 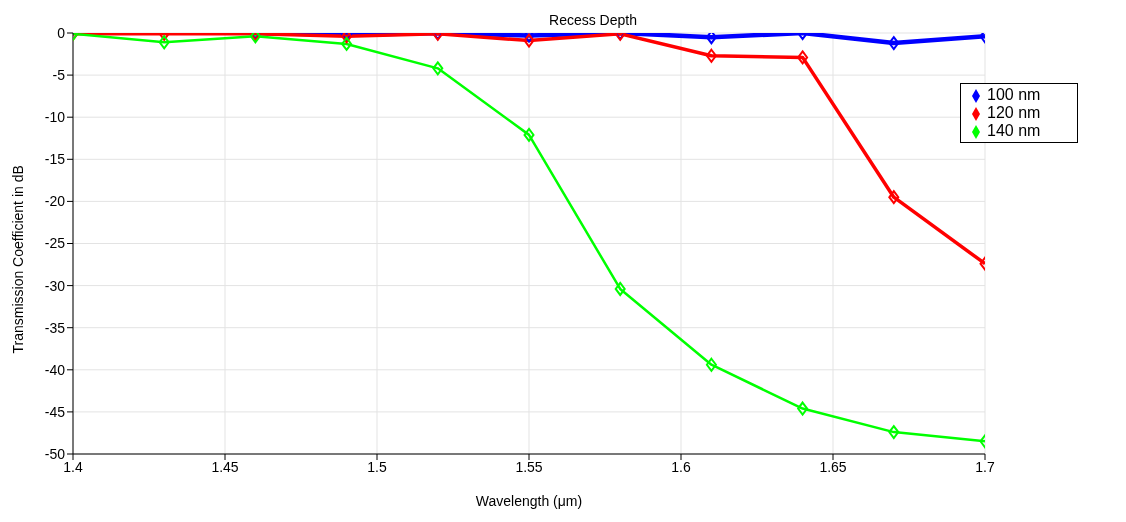 What do you see at coordinates (1014, 130) in the screenshot?
I see `legend-label: 140 nm` at bounding box center [1014, 130].